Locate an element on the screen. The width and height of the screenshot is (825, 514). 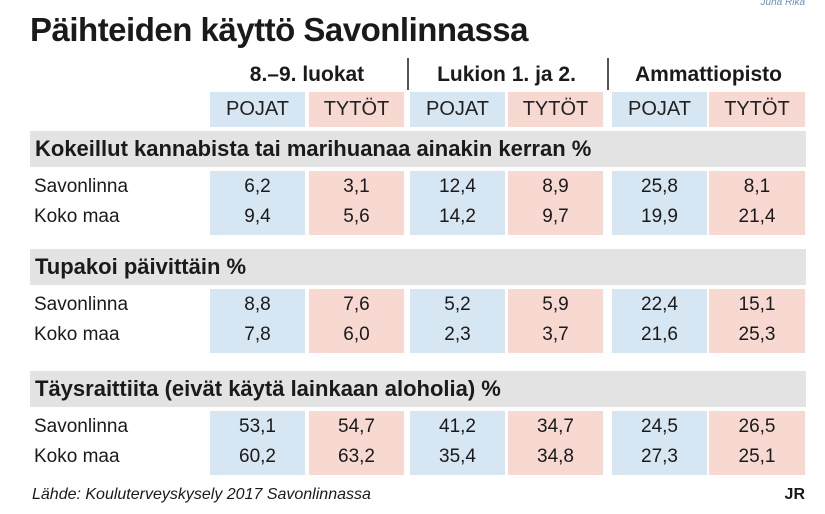
table-cell: 53,1 is located at coordinates (257, 426).